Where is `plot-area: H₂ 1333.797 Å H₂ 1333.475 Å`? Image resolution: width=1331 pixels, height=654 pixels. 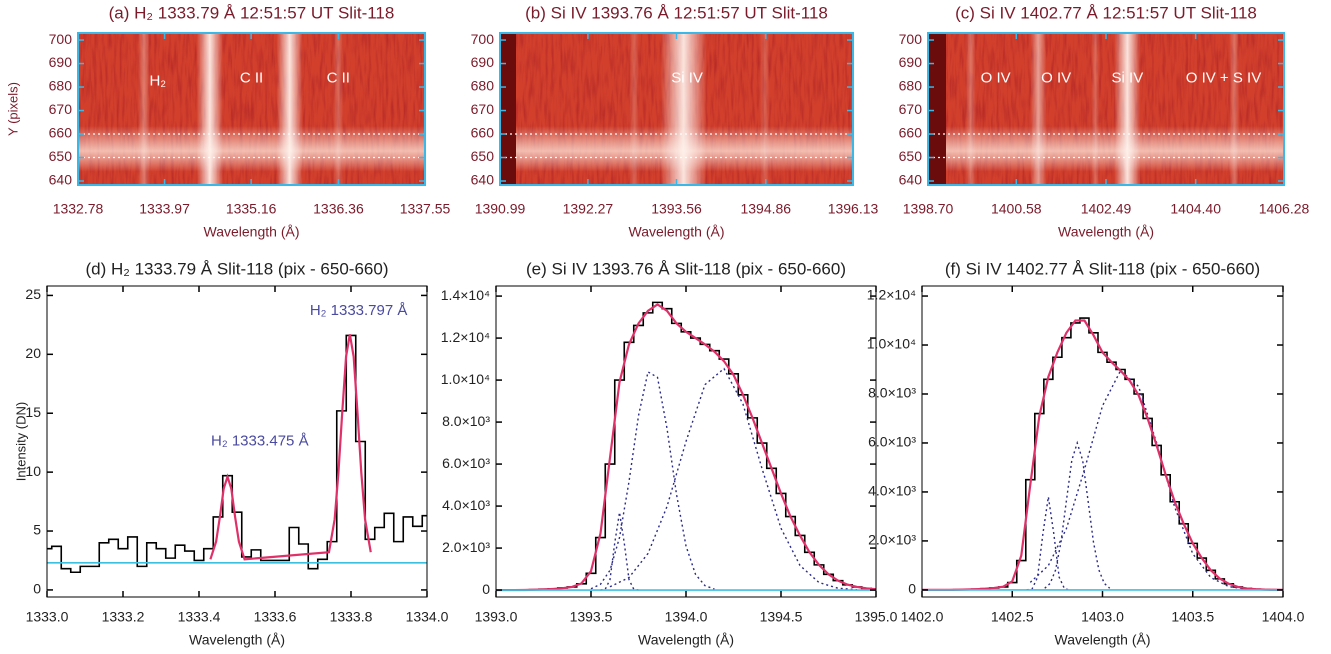 plot-area: H₂ 1333.797 Å H₂ 1333.475 Å is located at coordinates (237, 441).